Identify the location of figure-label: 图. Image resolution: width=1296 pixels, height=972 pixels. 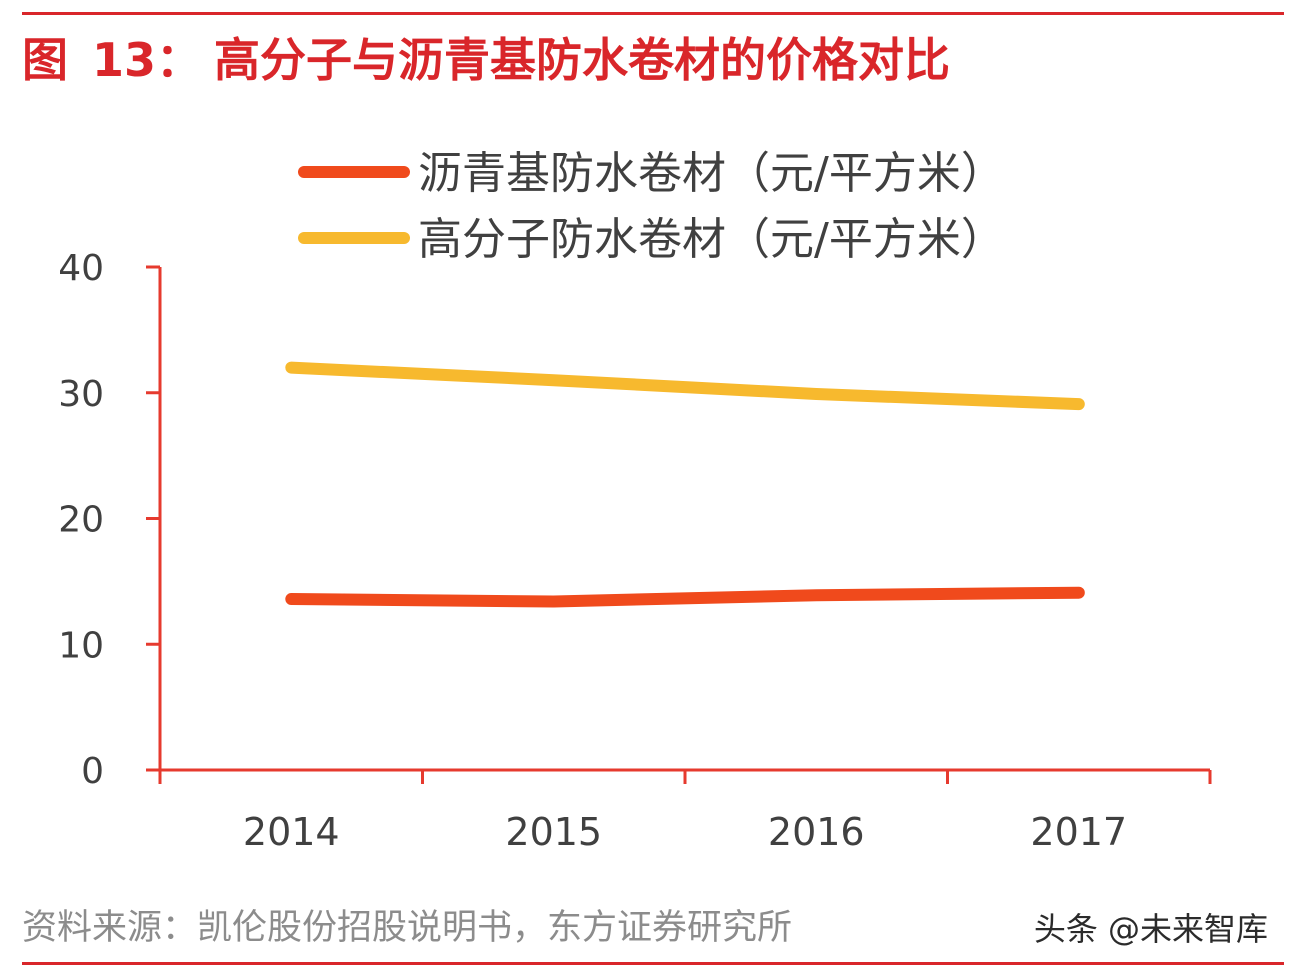
(45, 60).